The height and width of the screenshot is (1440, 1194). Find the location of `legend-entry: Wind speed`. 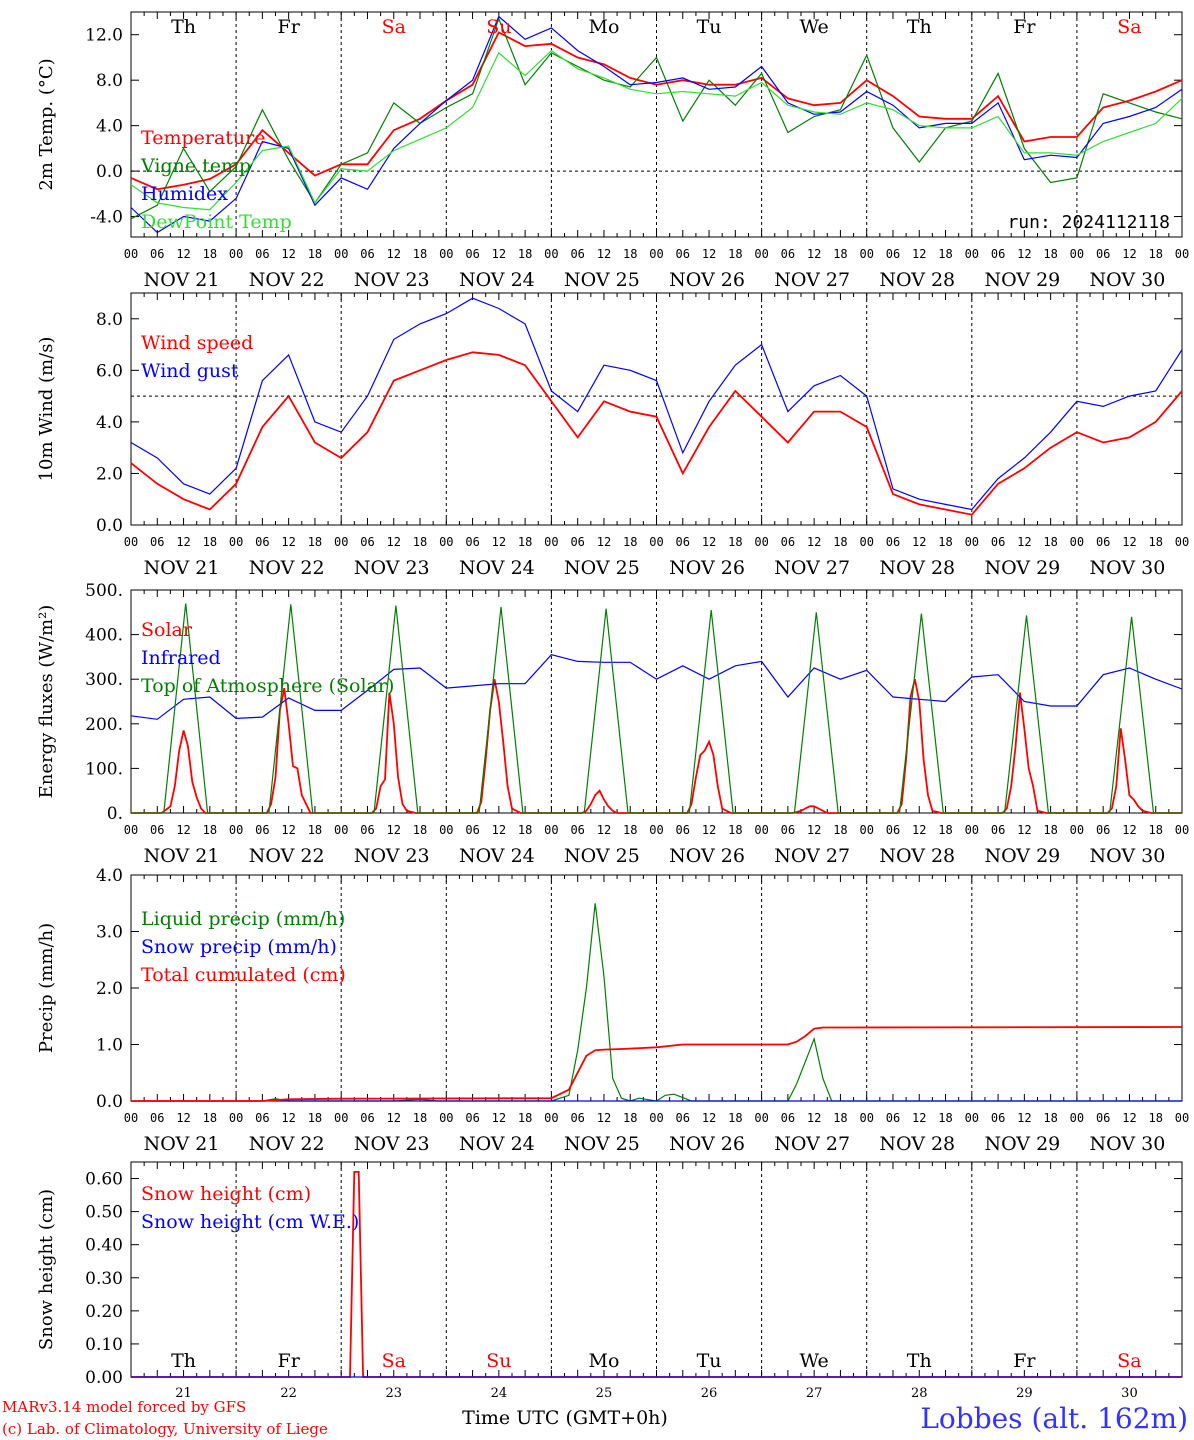

legend-entry: Wind speed is located at coordinates (197, 343).